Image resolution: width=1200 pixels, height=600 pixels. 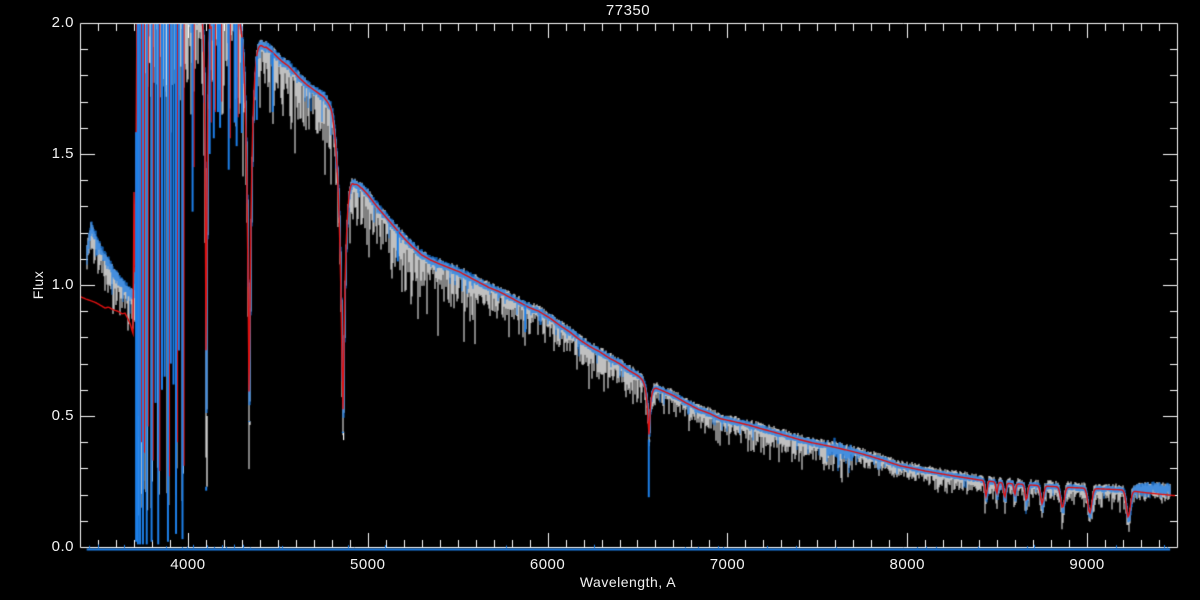 What do you see at coordinates (1087, 564) in the screenshot?
I see `x-tick-label: 9000` at bounding box center [1087, 564].